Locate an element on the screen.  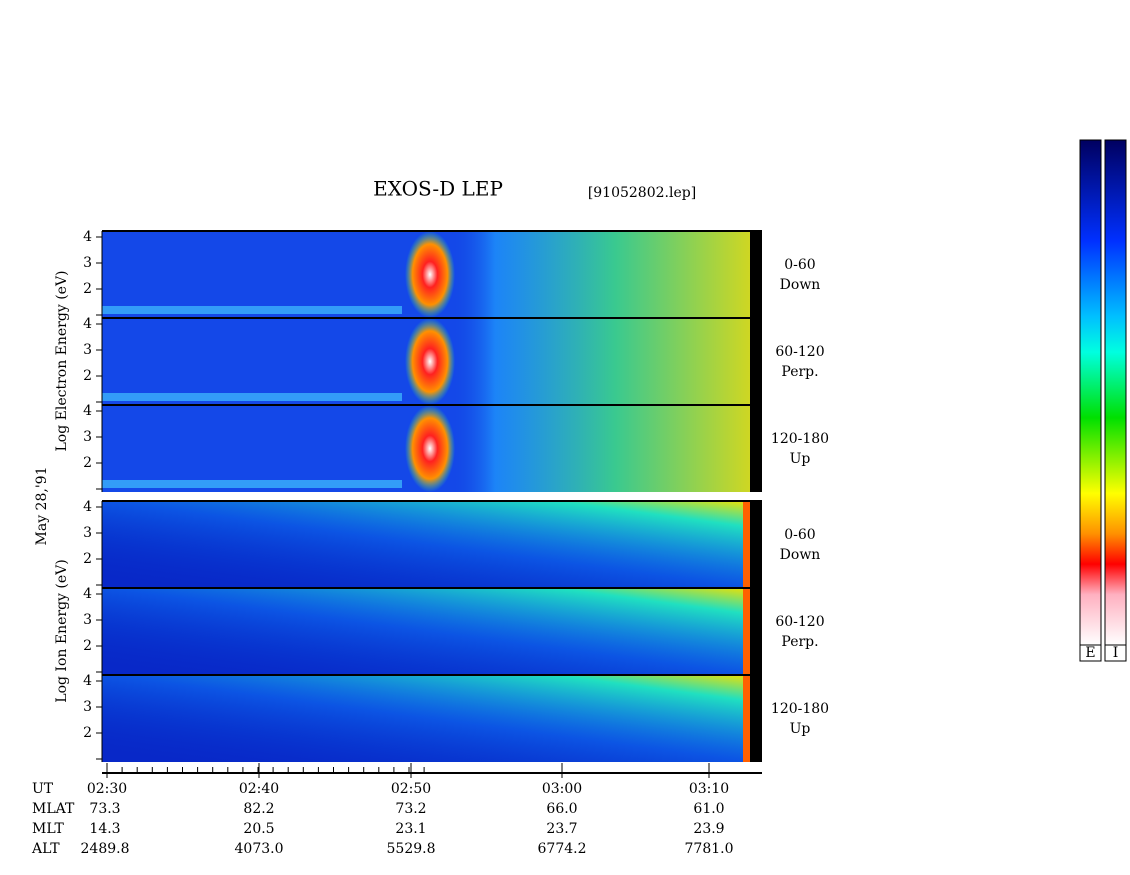
x-tick-label: 03:00 is located at coordinates (562, 789).